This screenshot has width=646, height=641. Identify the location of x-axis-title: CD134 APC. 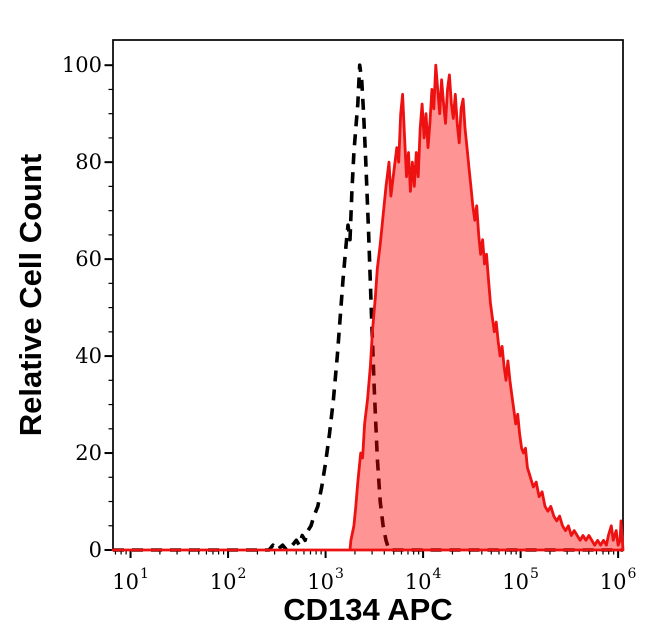
(368, 609).